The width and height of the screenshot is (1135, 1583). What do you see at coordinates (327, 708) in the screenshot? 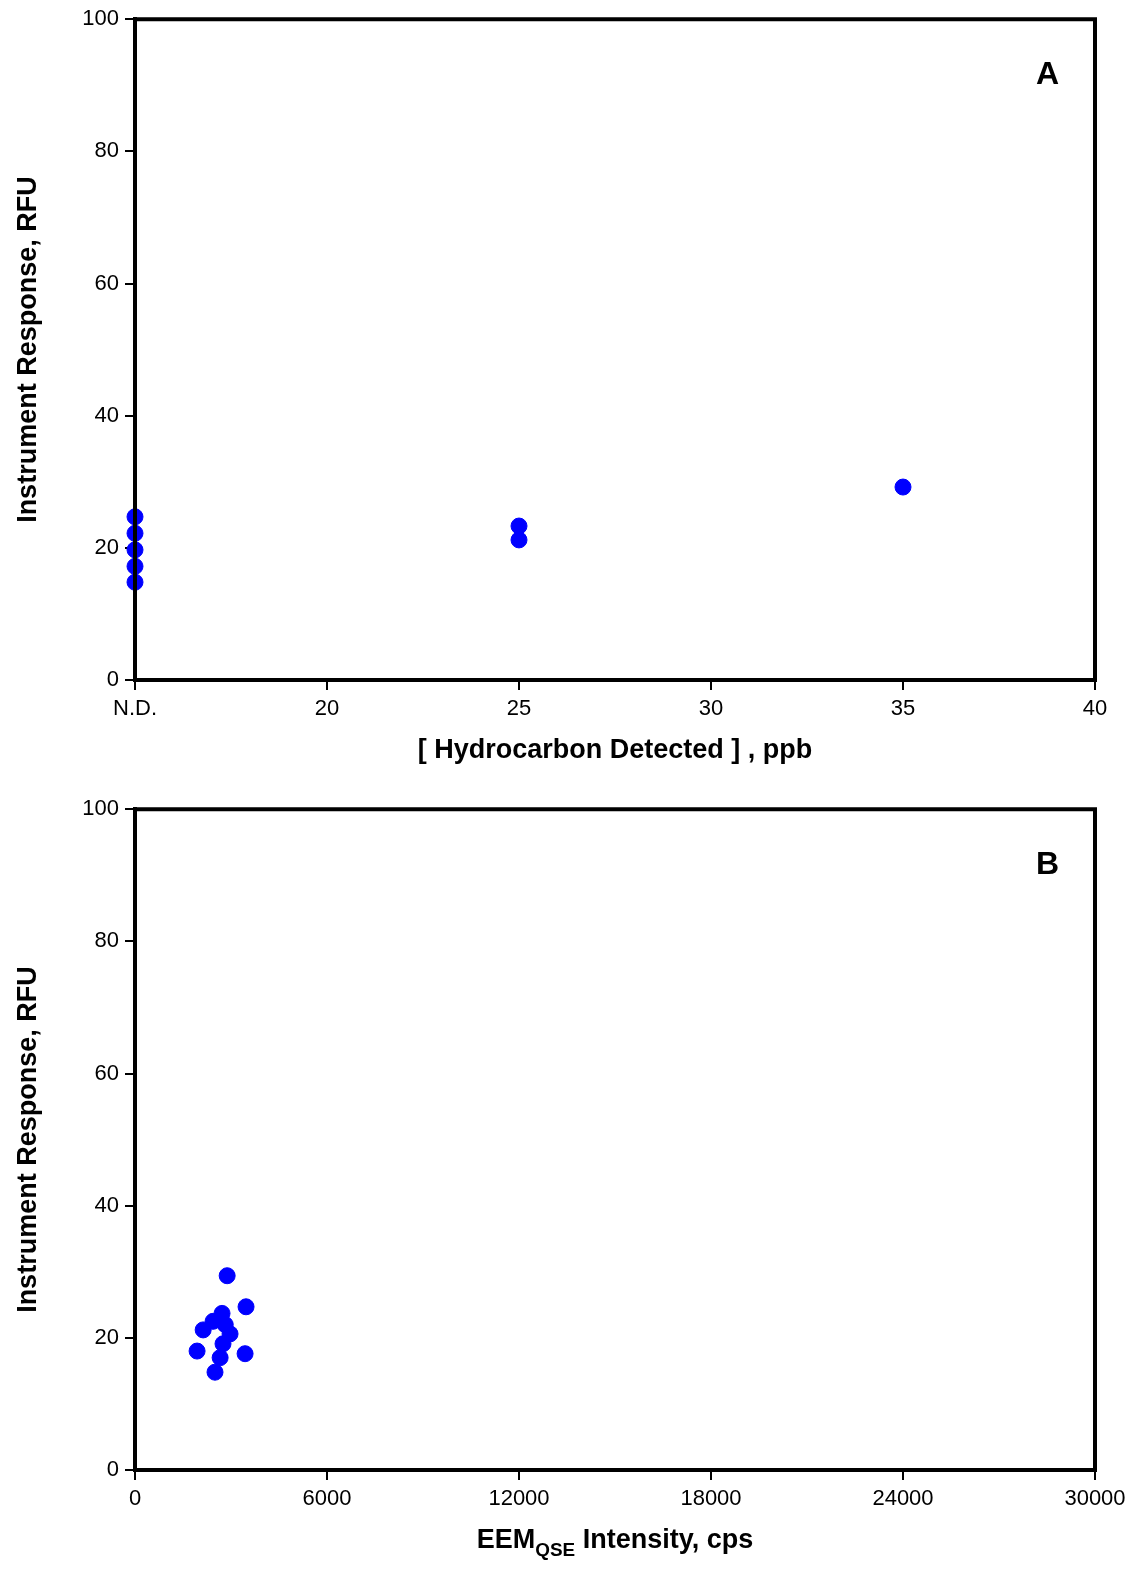
I see `x-tick-label: 20` at bounding box center [327, 708].